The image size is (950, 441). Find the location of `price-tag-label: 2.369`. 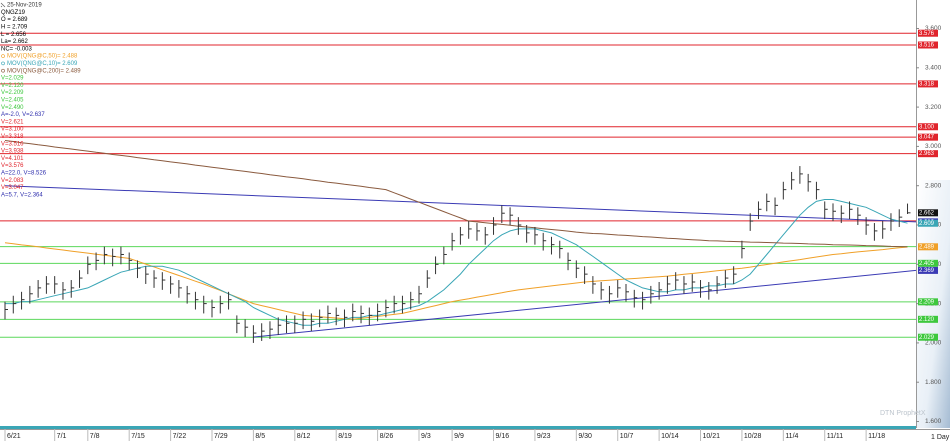

price-tag-label: 2.369 is located at coordinates (927, 271).